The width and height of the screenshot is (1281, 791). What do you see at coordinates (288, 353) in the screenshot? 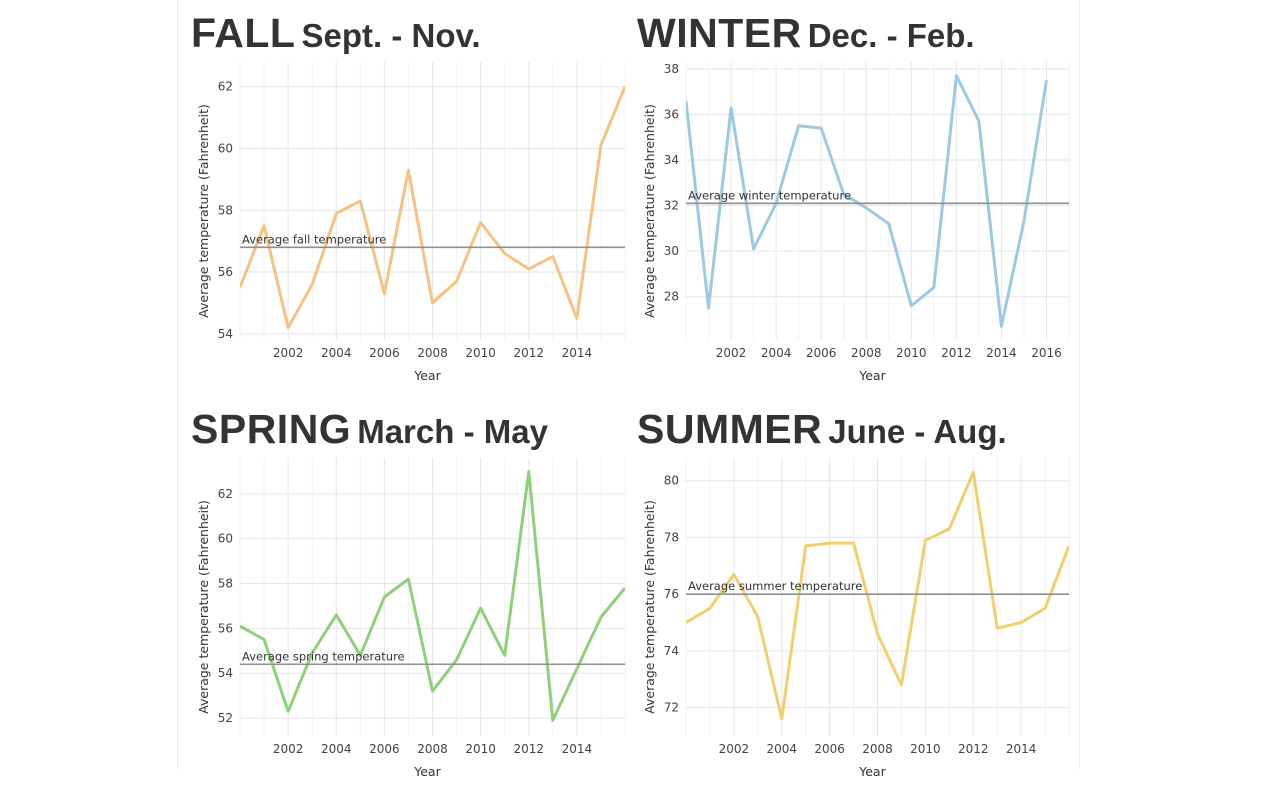
I see `fall-x-tick-label: 2002` at bounding box center [288, 353].